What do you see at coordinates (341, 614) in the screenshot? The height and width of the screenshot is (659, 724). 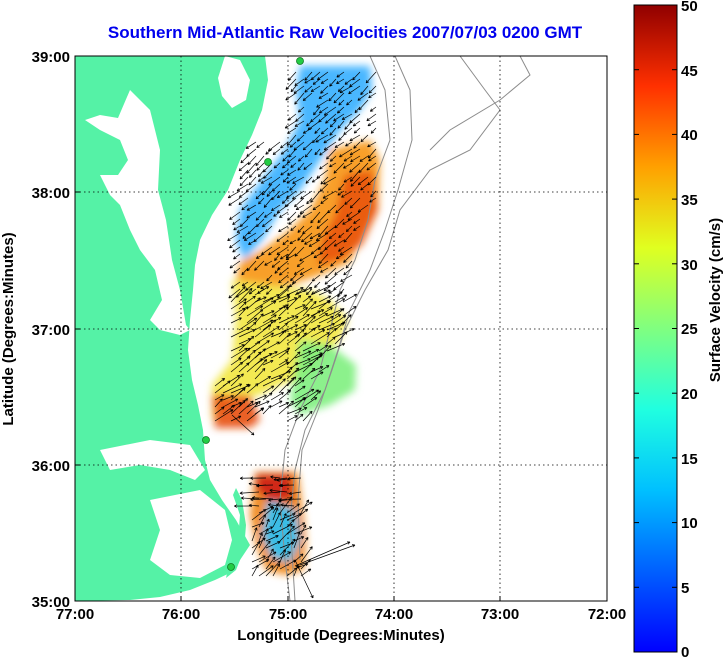 I see `x-tick-labels: 77:00 76:00 75:00 74:00 73:00 72:00` at bounding box center [341, 614].